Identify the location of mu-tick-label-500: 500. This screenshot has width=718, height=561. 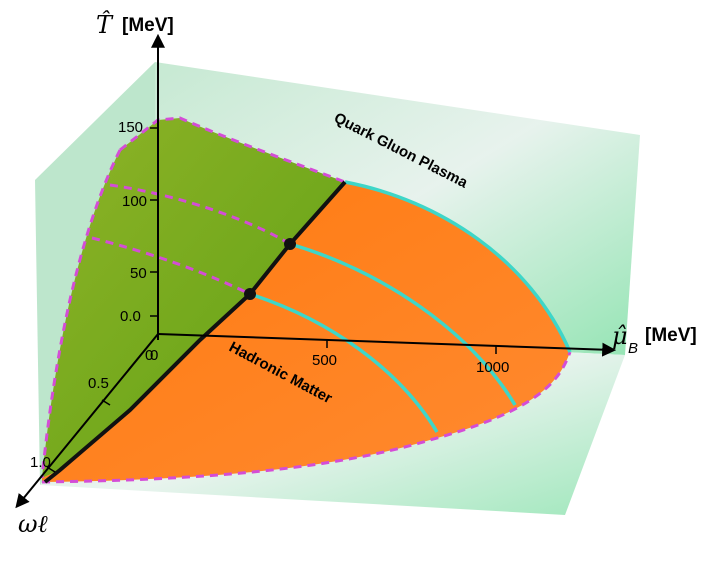
(324, 360).